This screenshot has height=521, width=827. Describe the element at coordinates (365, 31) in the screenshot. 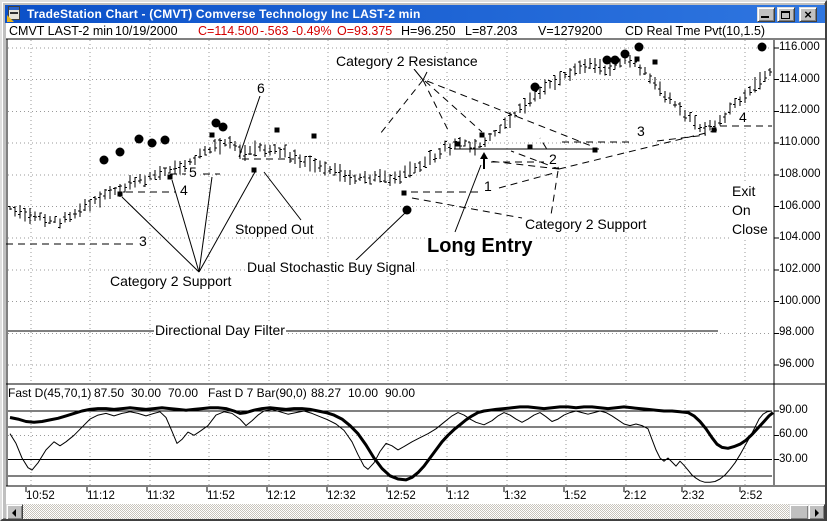

I see `quote-open: O=93.375` at that location.